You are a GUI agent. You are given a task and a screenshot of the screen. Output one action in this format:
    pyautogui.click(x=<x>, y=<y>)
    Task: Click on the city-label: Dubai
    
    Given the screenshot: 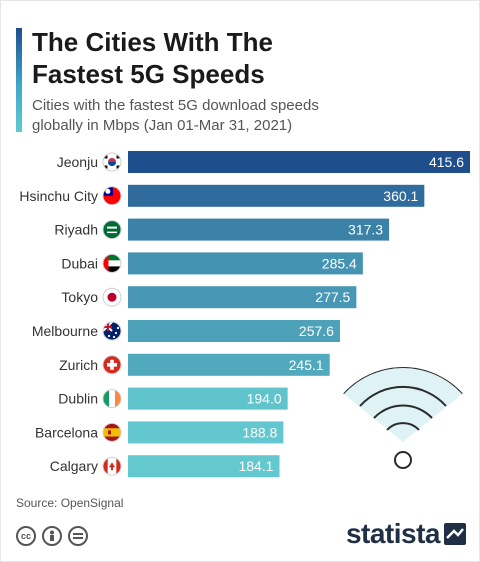 What is the action you would take?
    pyautogui.click(x=79, y=263)
    